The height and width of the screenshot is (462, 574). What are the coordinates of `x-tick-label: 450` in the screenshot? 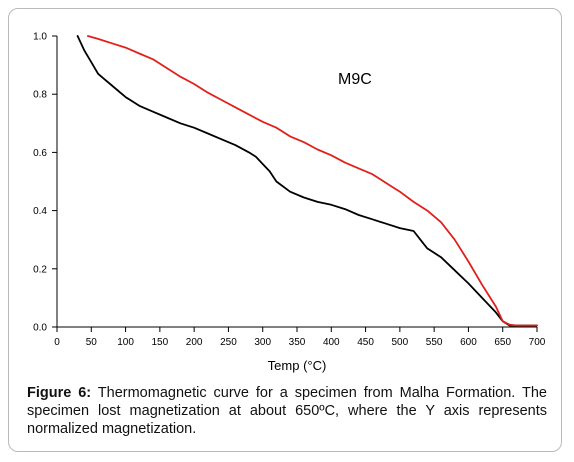 It's located at (365, 342).